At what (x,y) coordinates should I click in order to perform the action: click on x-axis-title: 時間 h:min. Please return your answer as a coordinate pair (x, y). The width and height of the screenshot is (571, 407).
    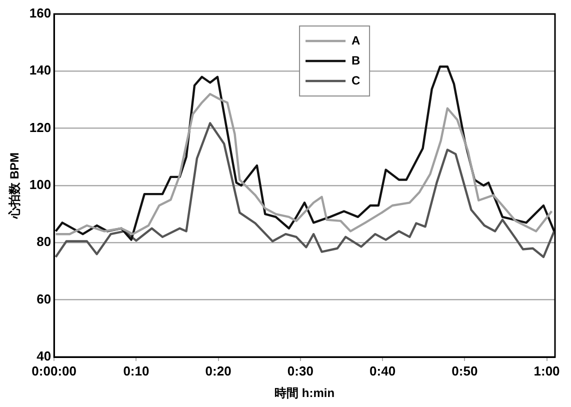
    Looking at the image, I should click on (304, 393).